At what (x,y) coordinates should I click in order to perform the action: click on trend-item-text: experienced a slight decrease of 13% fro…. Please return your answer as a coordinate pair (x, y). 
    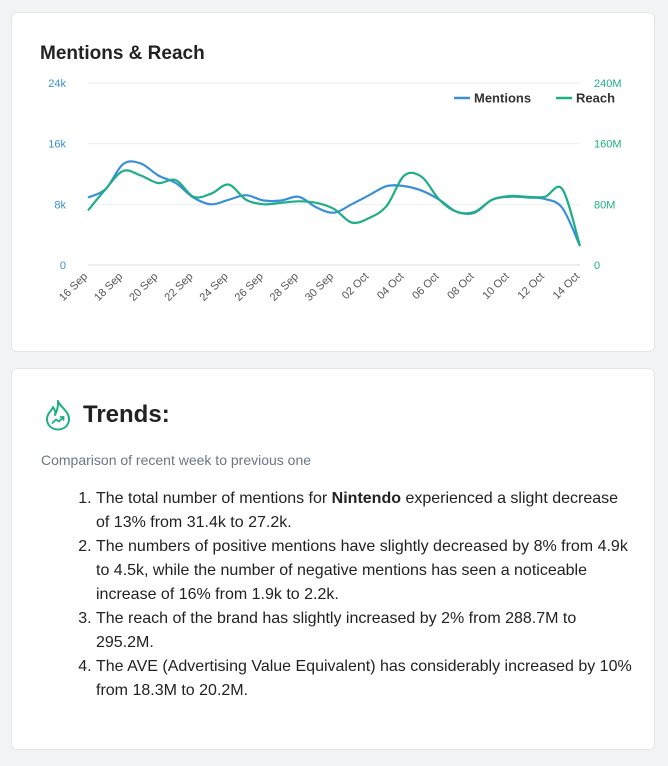
    Looking at the image, I should click on (357, 510).